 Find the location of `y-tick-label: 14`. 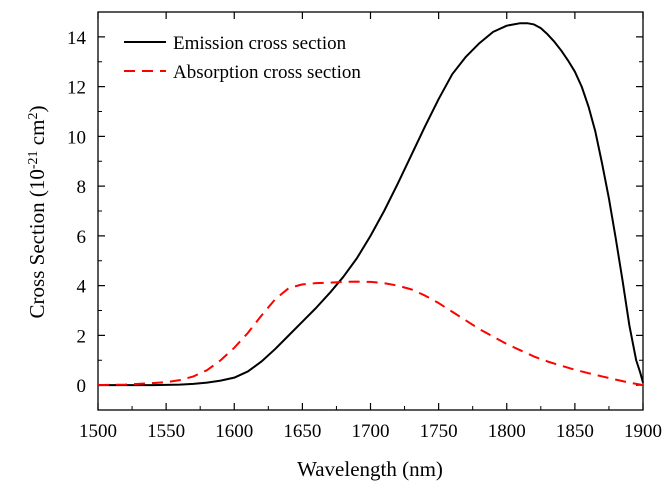

y-tick-label: 14 is located at coordinates (77, 38).